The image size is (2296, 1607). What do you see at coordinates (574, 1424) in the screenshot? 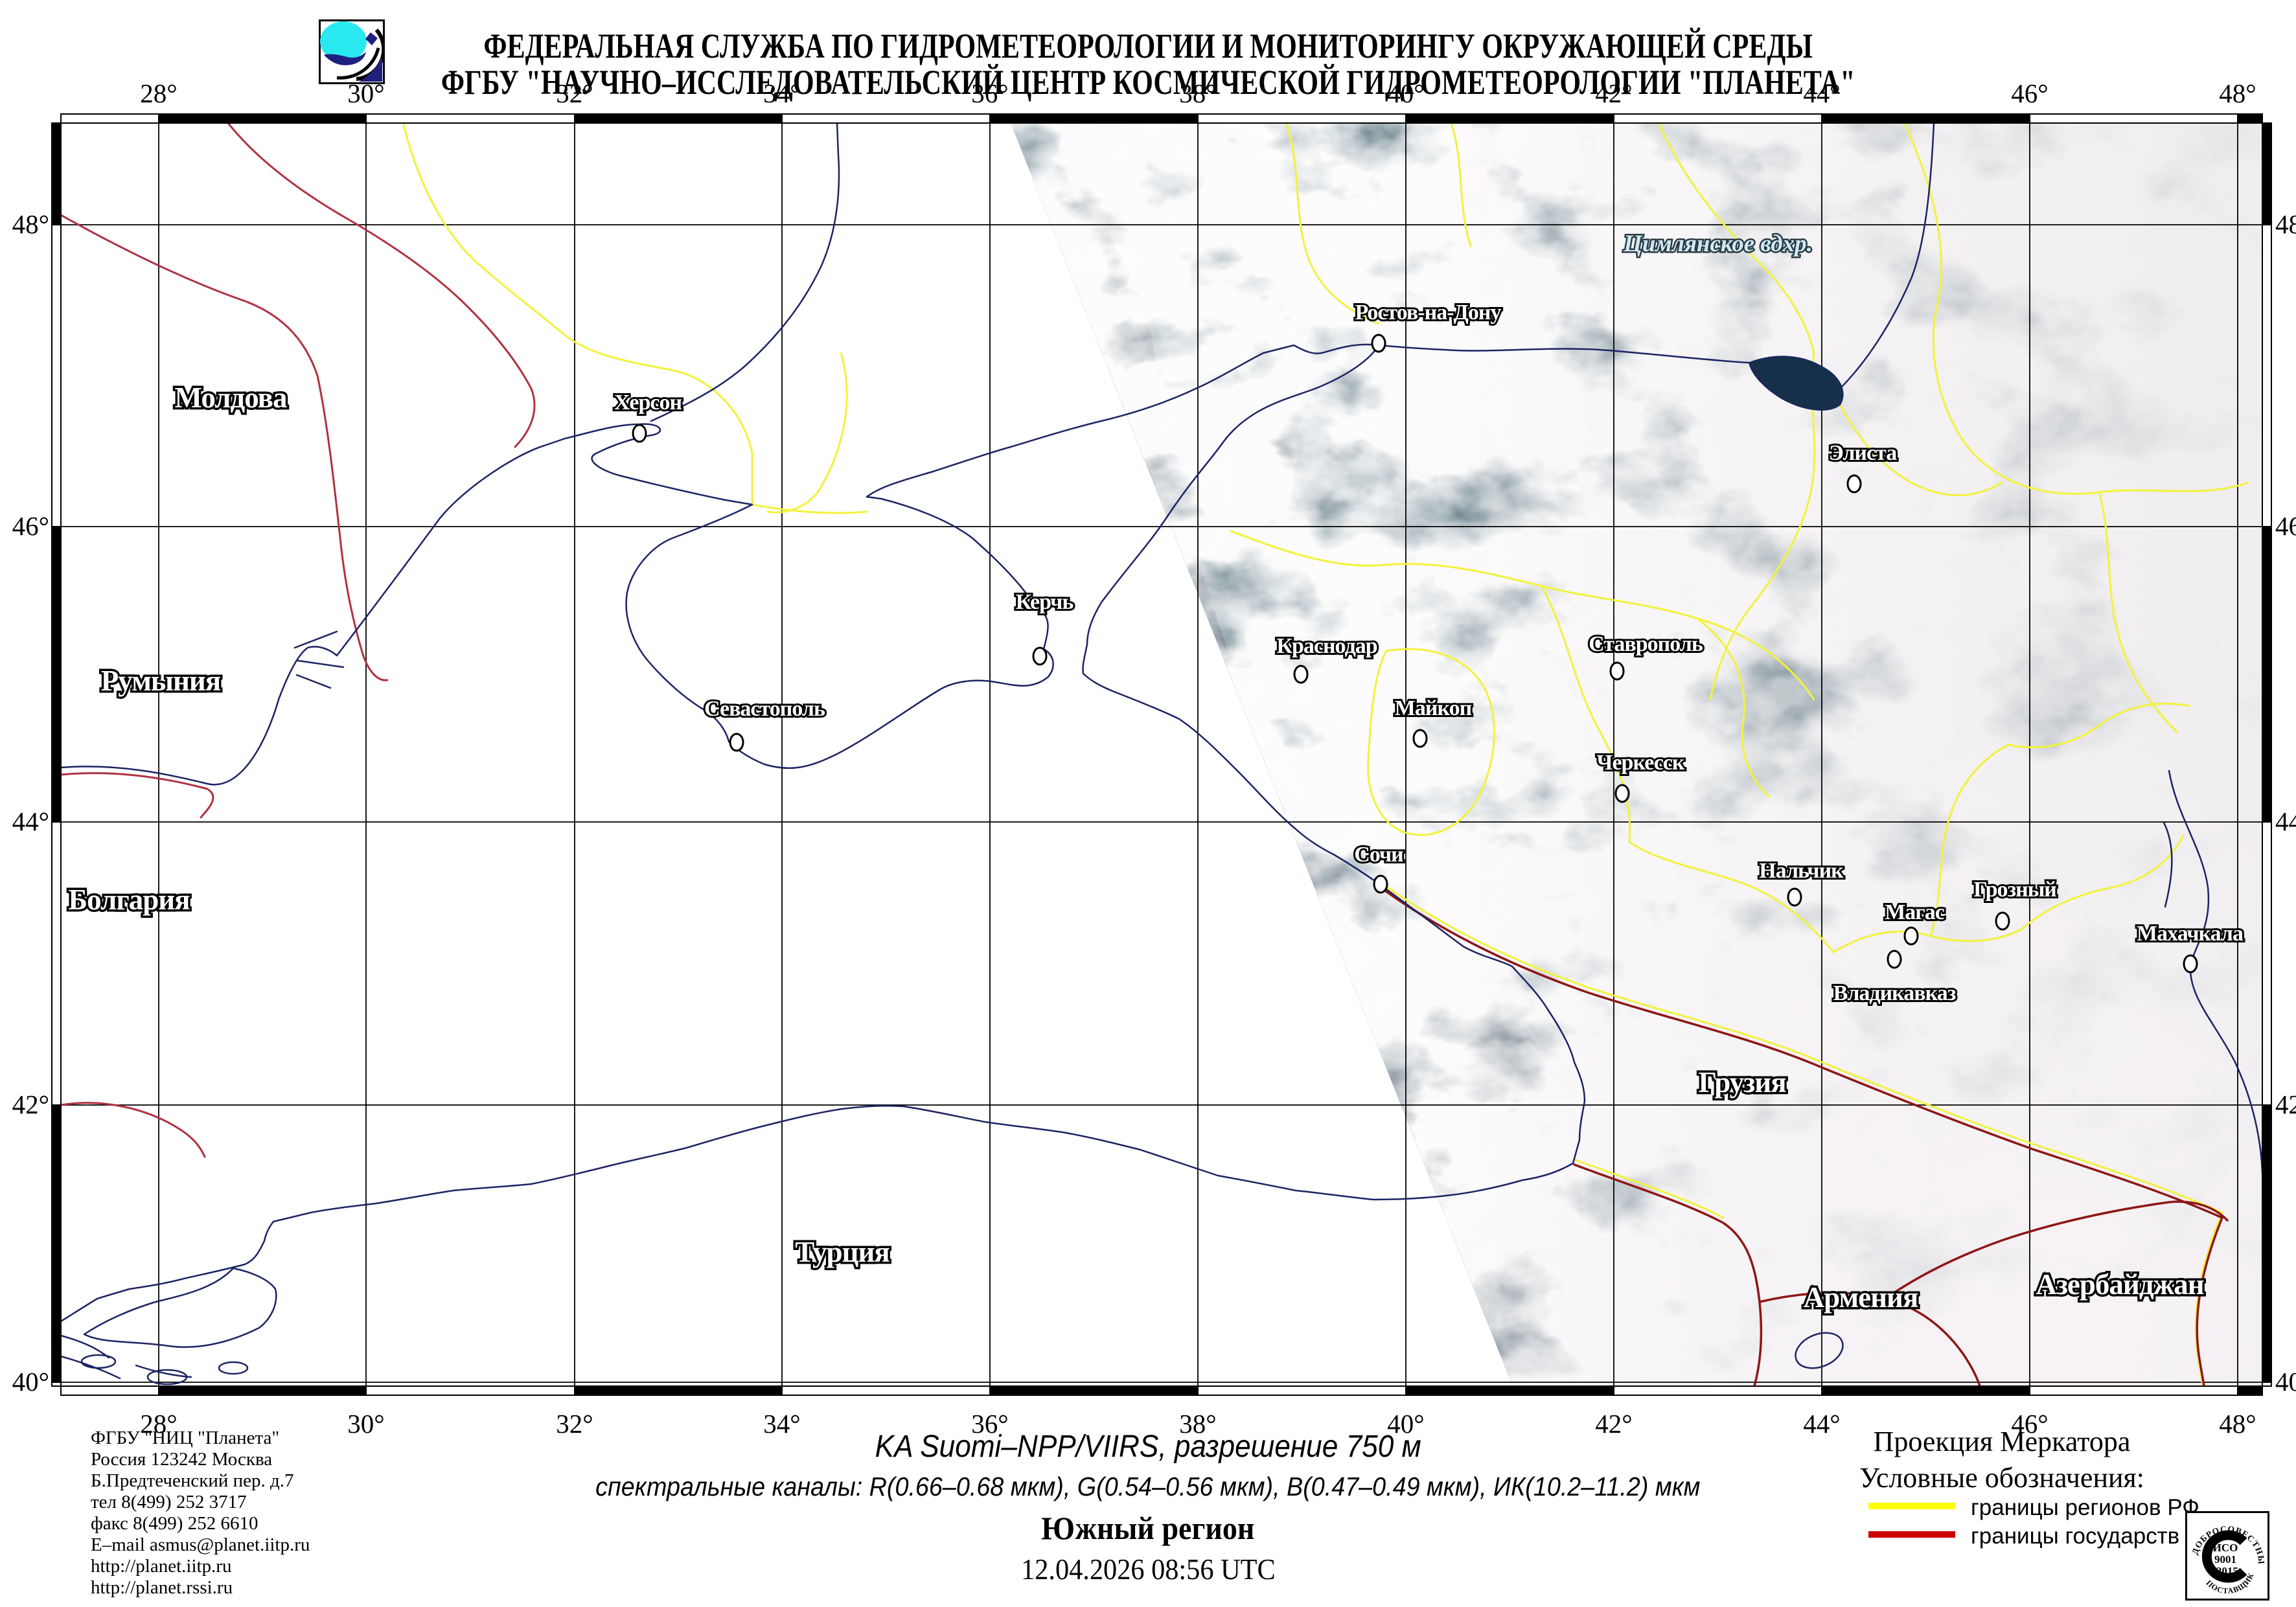
I see `axis-label-lon-bottom: 32°` at bounding box center [574, 1424].